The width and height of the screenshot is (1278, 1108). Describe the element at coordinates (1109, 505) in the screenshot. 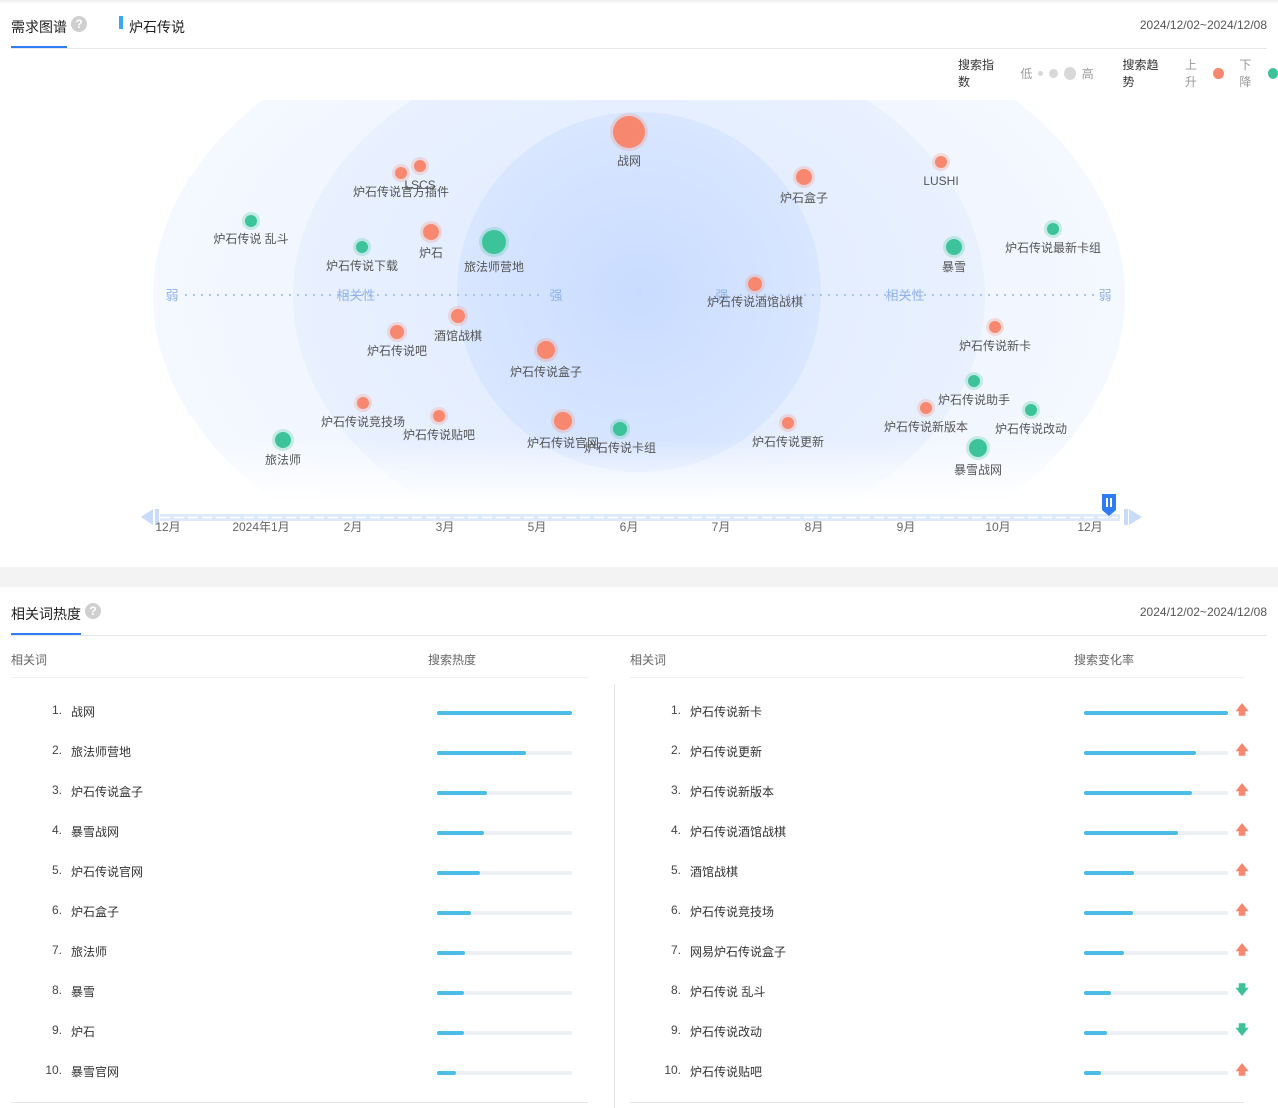

I see `timeline-handle-pause-icon` at that location.